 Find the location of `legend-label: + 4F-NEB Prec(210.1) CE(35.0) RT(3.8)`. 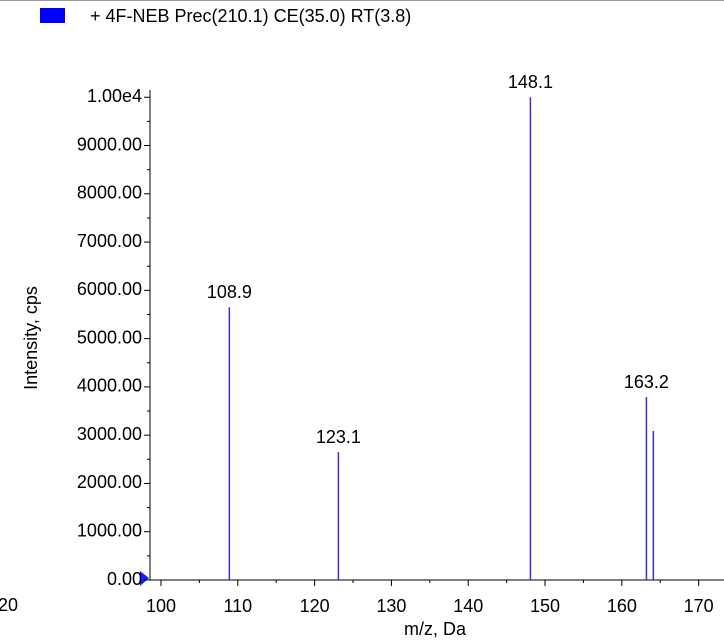

legend-label: + 4F-NEB Prec(210.1) CE(35.0) RT(3.8) is located at coordinates (250, 16).